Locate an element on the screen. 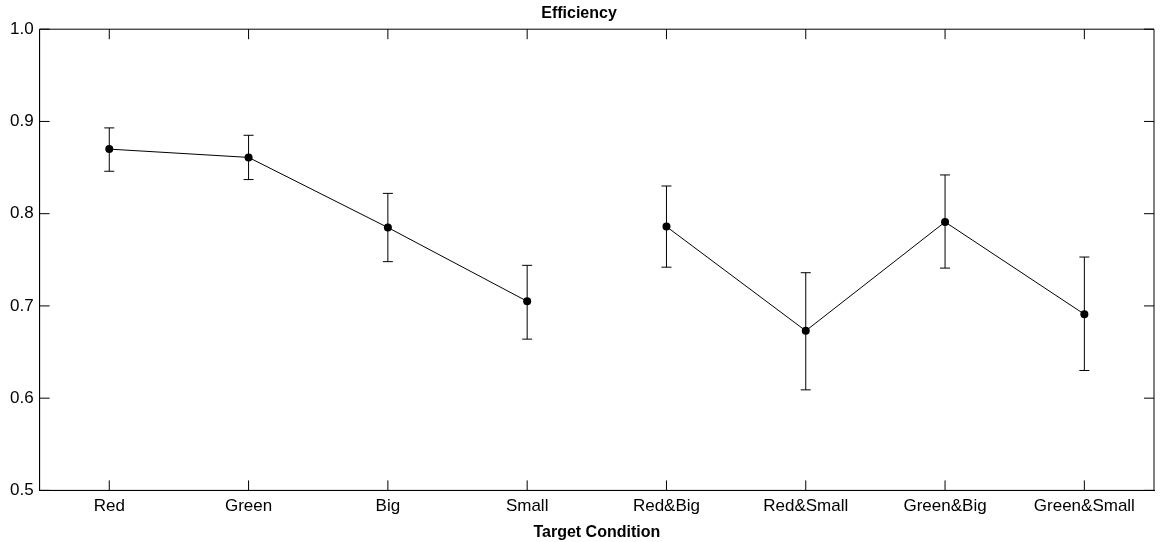  x-tick-label: Big is located at coordinates (388, 506).